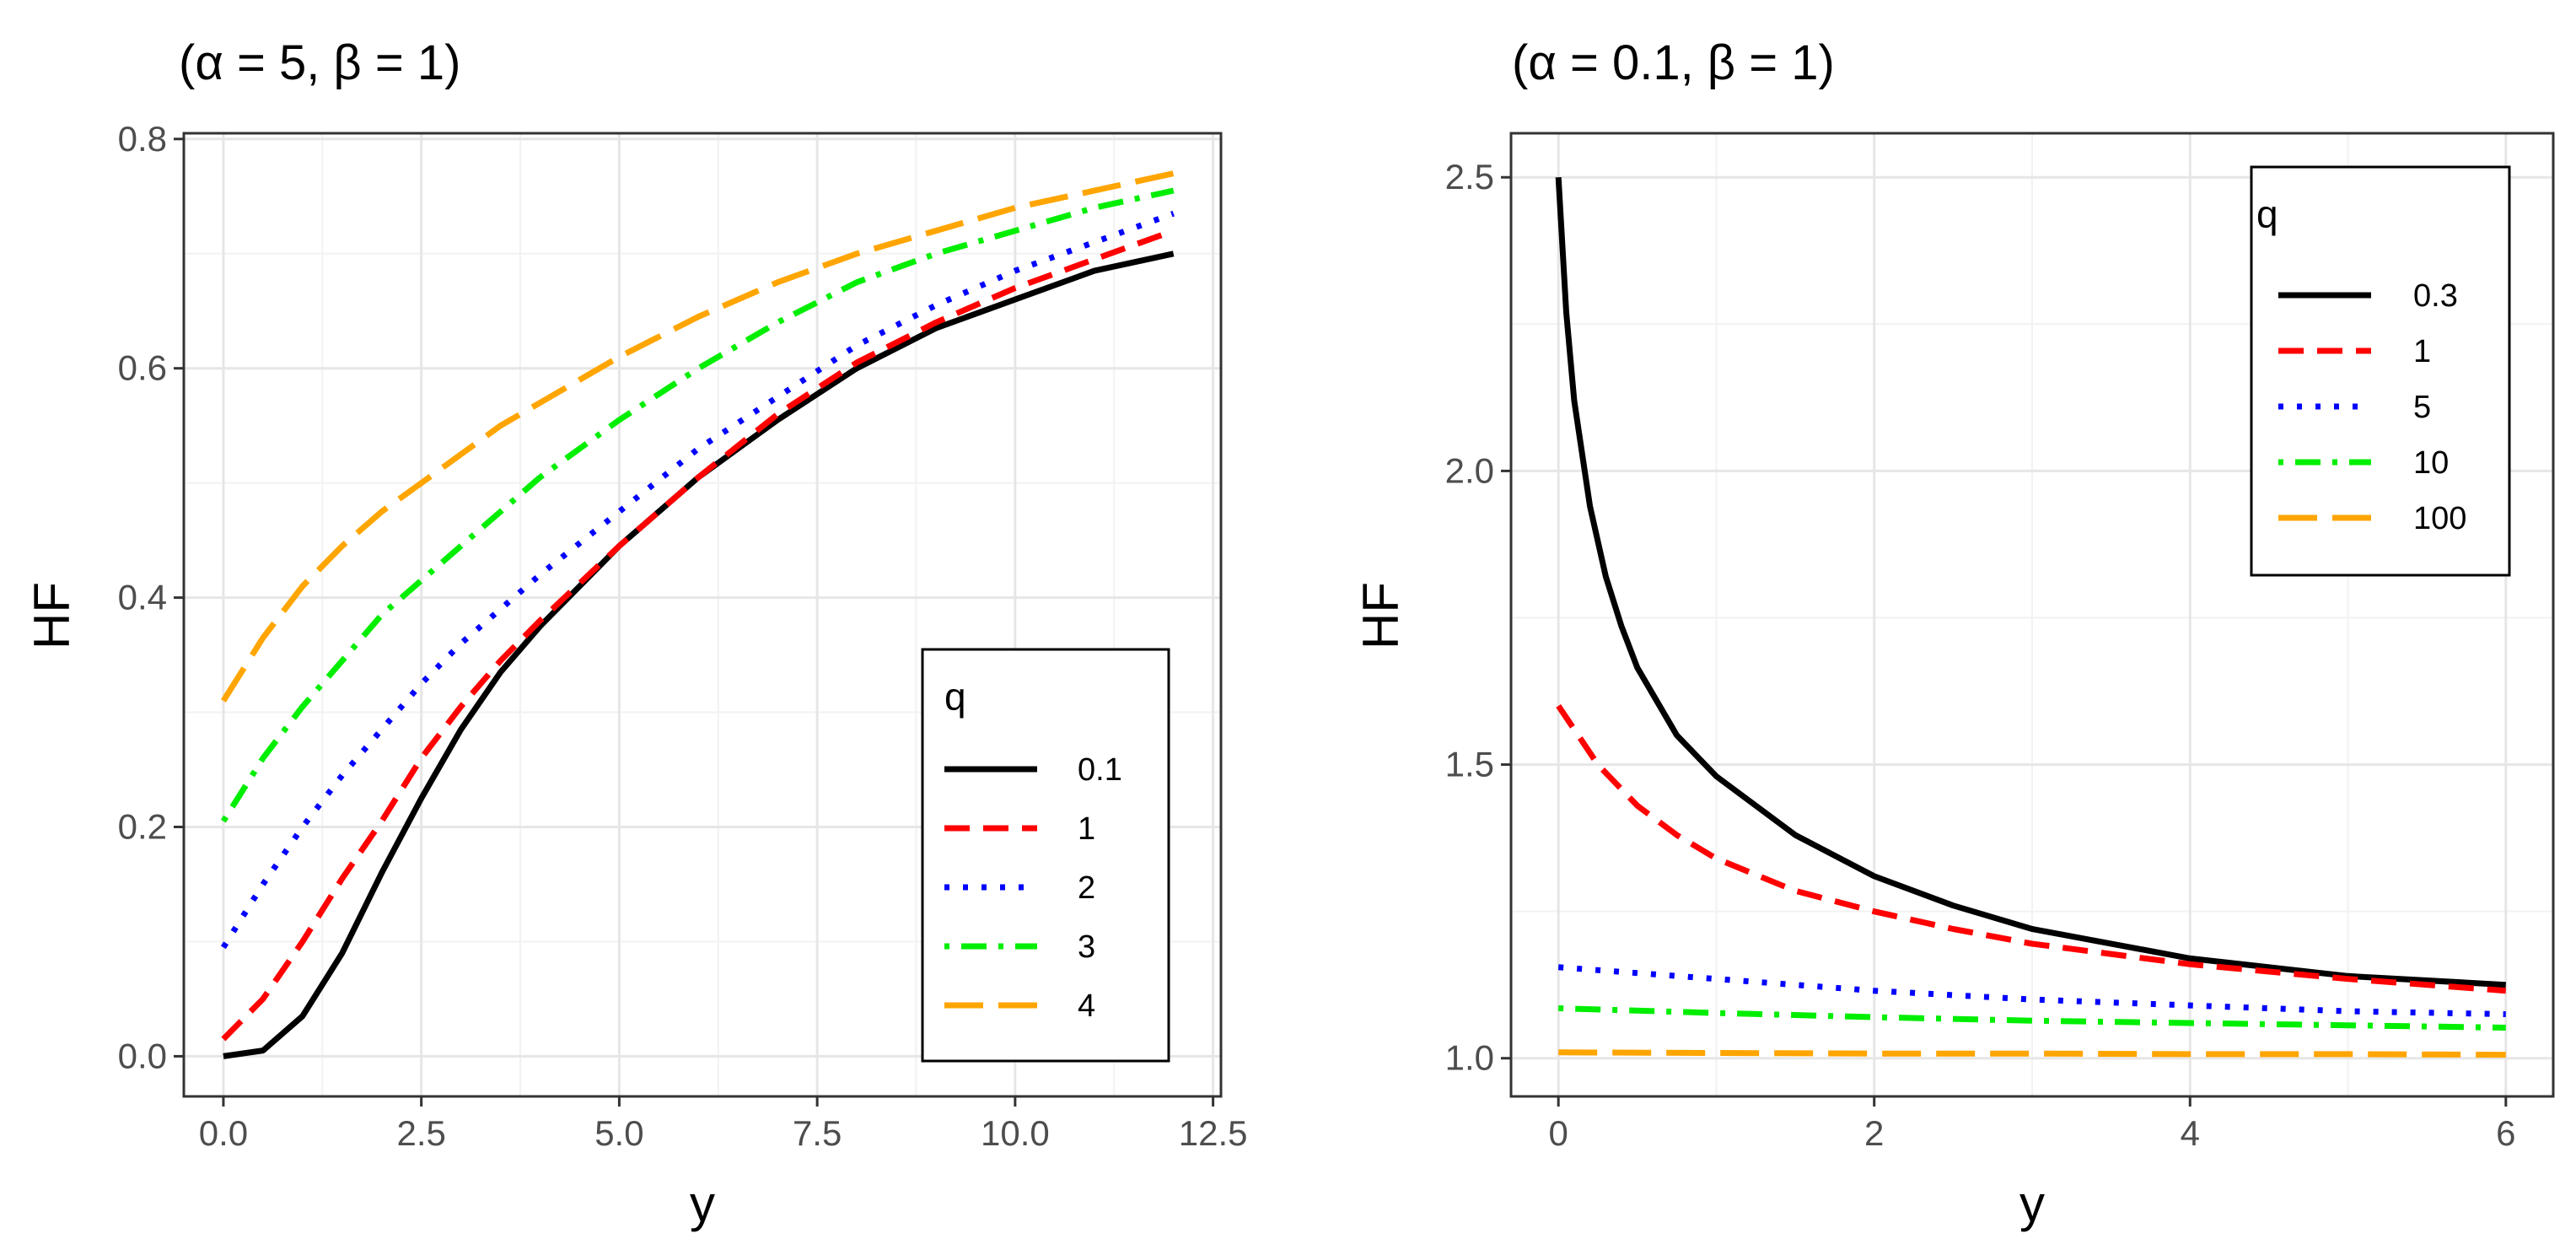 This screenshot has width=2576, height=1244. What do you see at coordinates (2505, 1133) in the screenshot?
I see `x-tick-label: 6` at bounding box center [2505, 1133].